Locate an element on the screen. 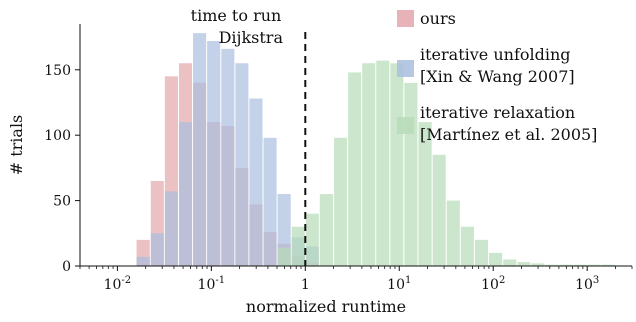 Image resolution: width=636 pixels, height=322 pixels. x-axis-label: normalized runtime is located at coordinates (326, 306).